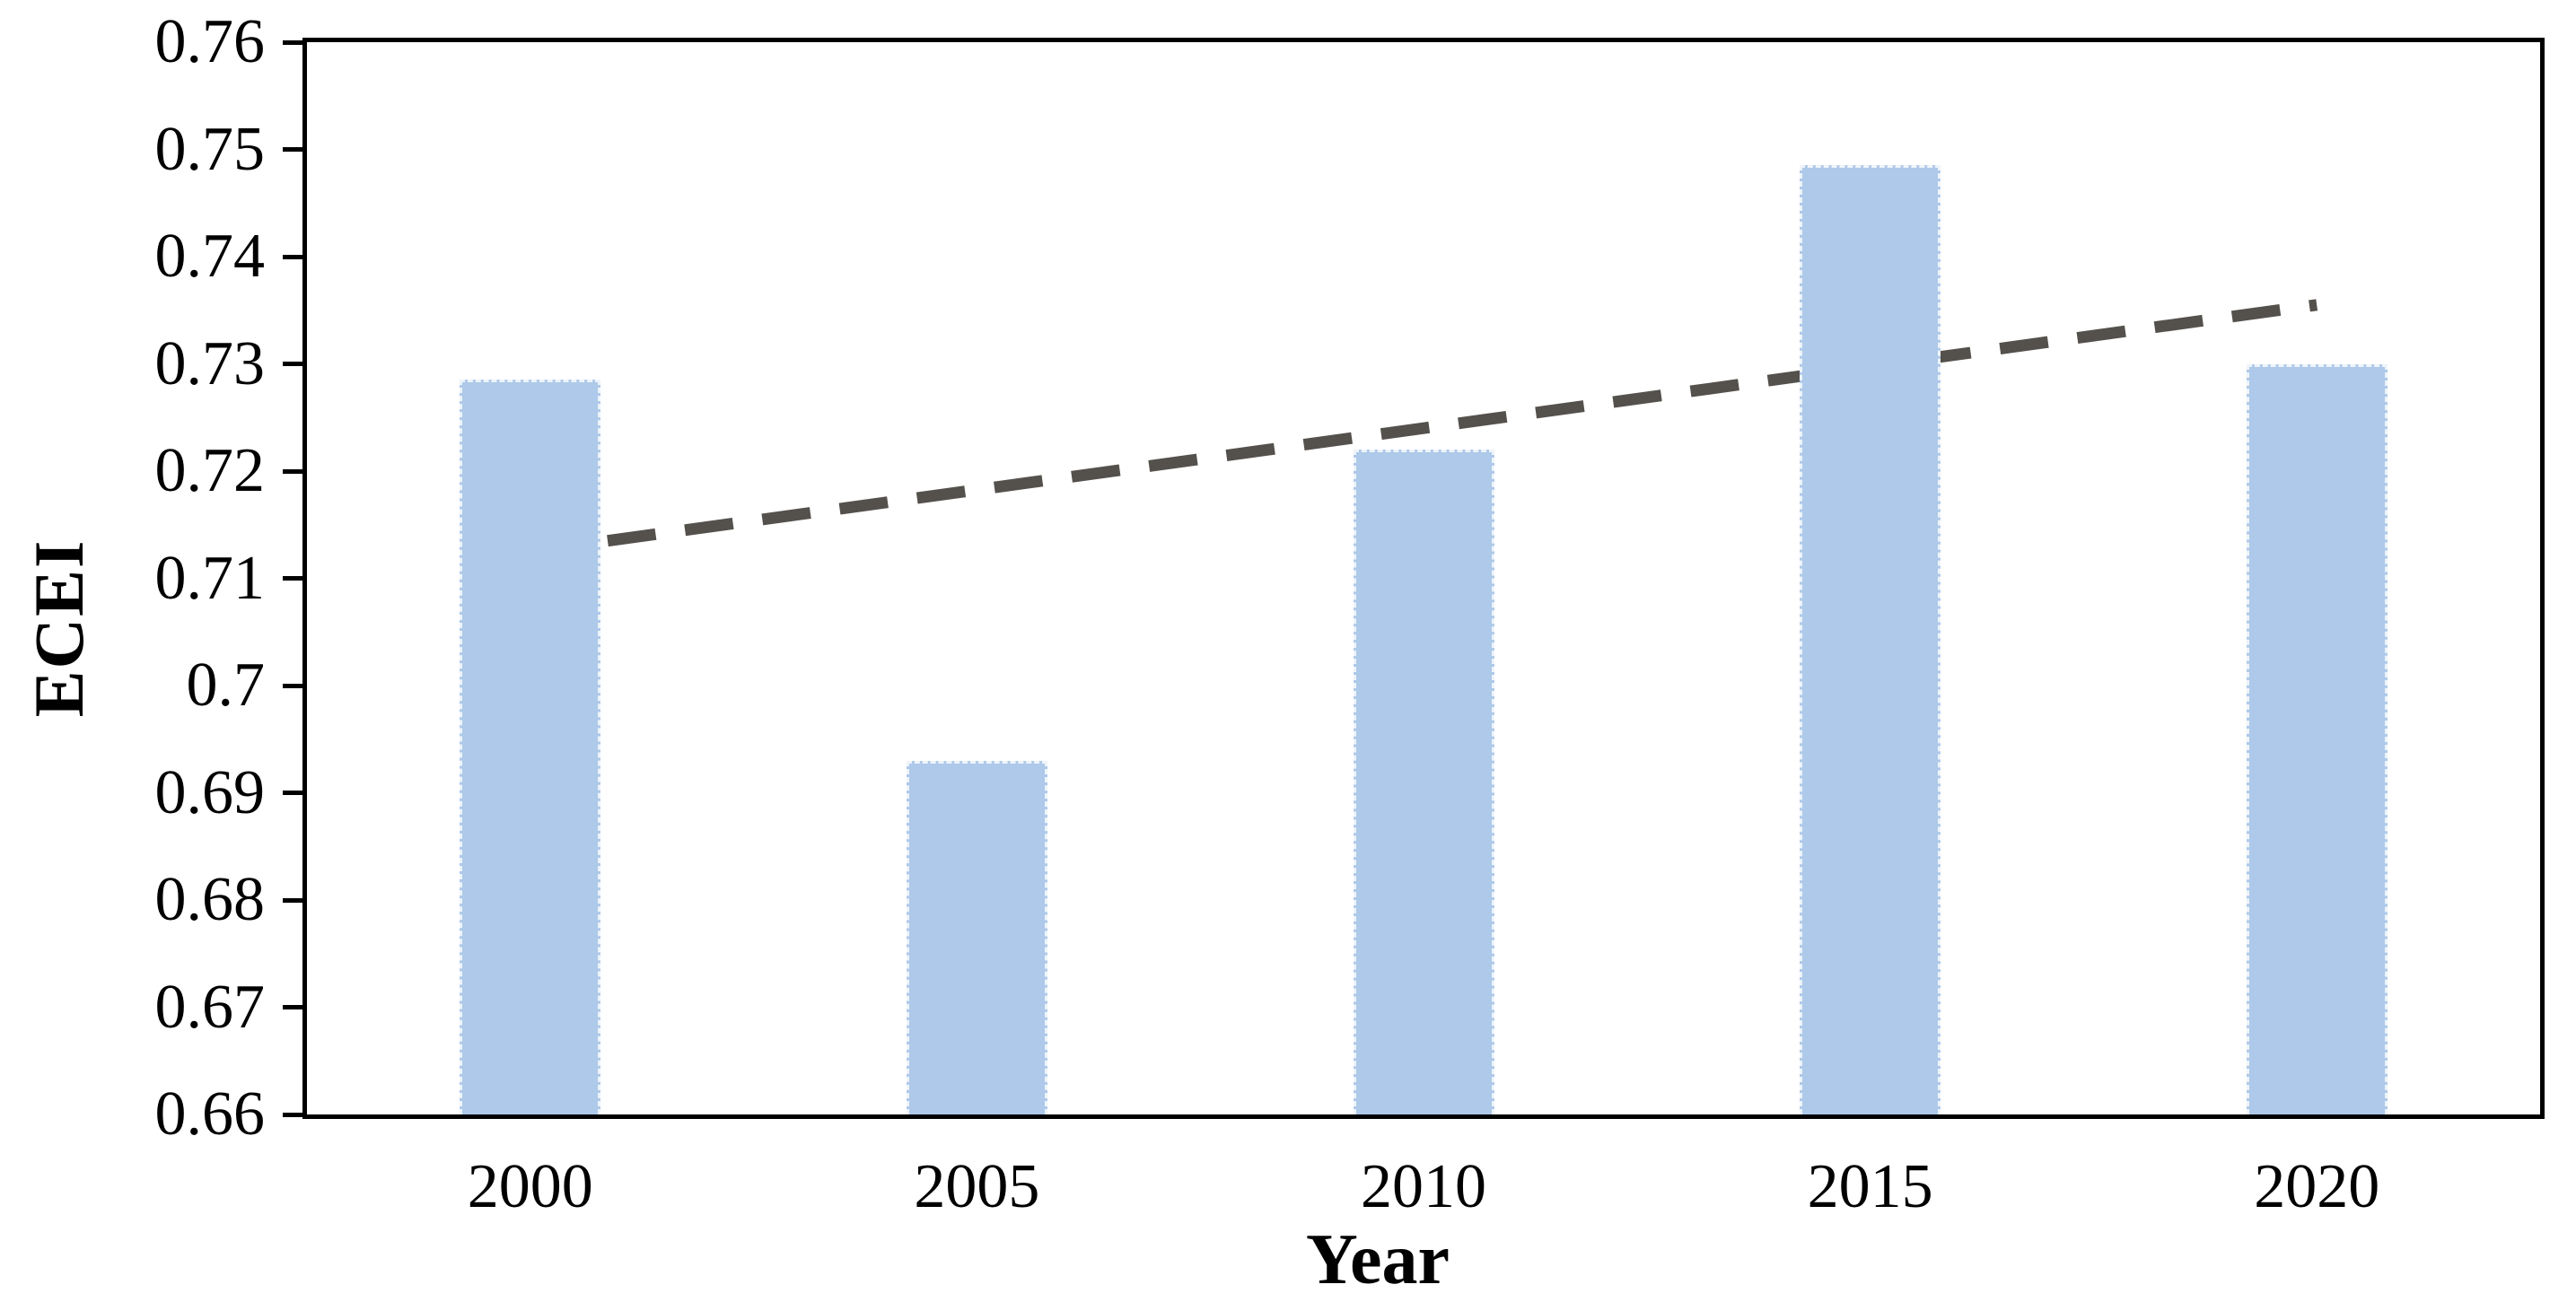  Describe the element at coordinates (210, 1007) in the screenshot. I see `y-tick-label: 0.67` at that location.